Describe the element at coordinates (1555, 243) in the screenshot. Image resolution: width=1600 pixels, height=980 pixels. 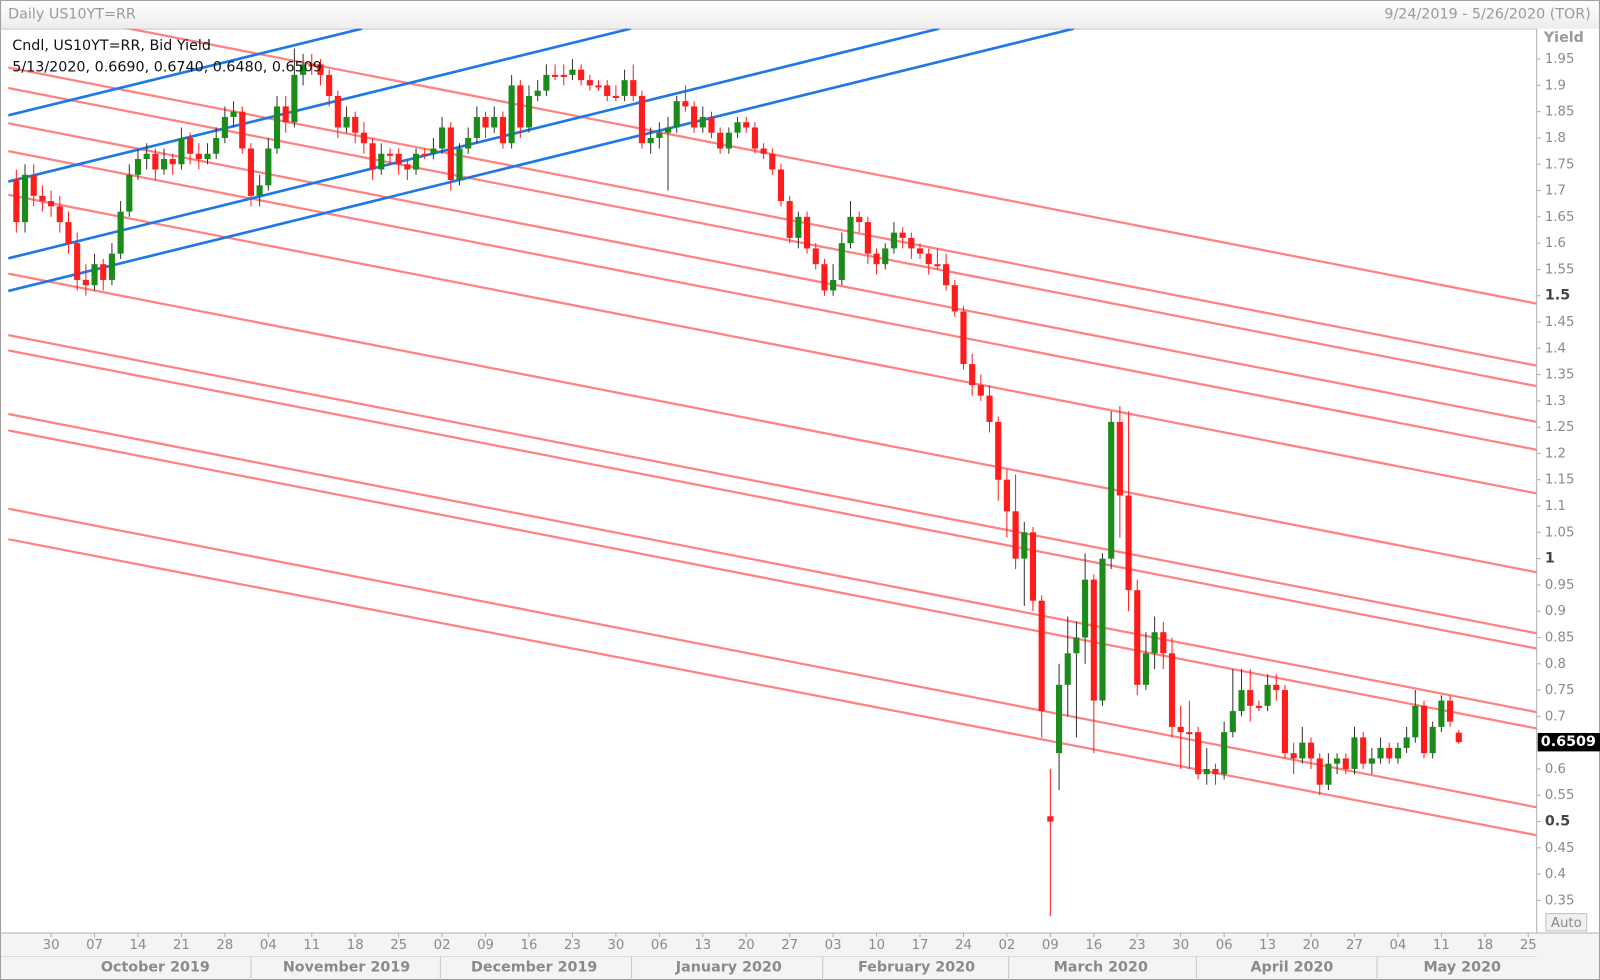
I see `y-tick-label: 1.6` at that location.